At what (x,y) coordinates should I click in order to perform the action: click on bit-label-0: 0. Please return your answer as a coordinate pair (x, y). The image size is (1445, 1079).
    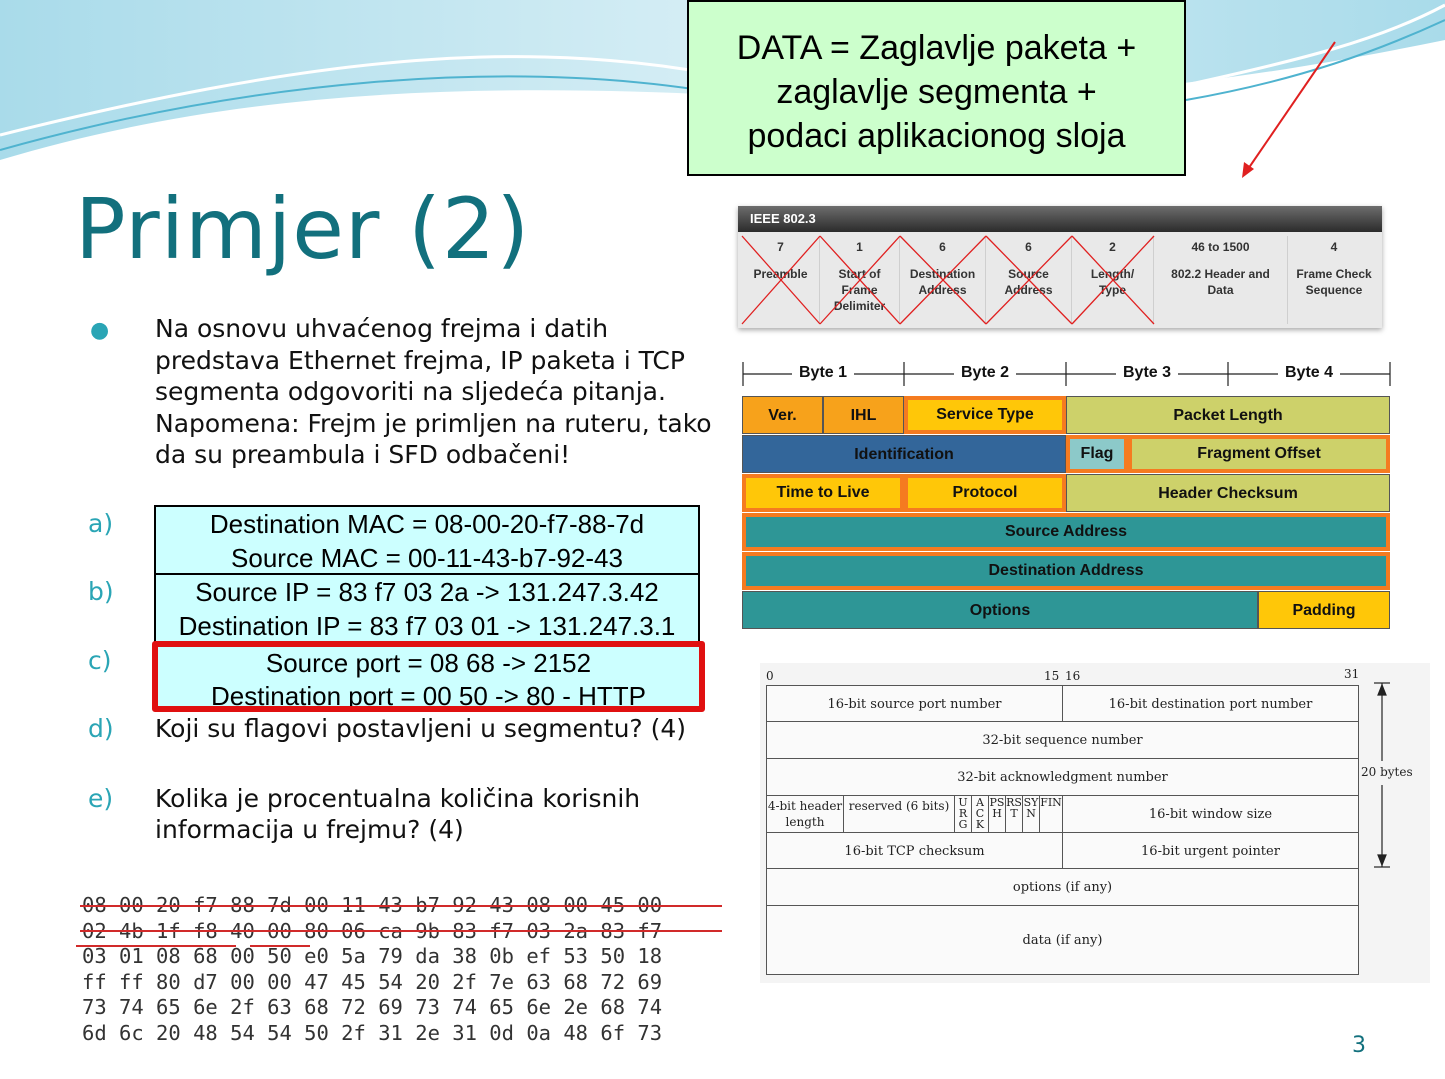
    Looking at the image, I should click on (770, 676).